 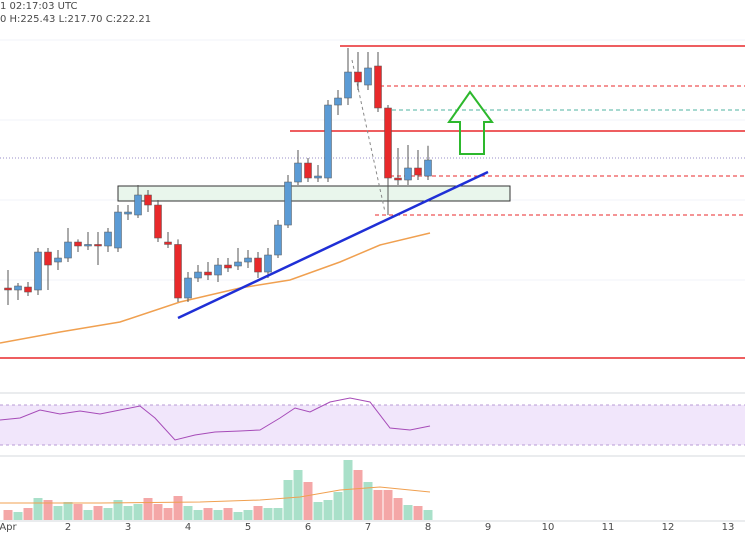 I want to click on x-tick-label: 9, so click(x=488, y=527).